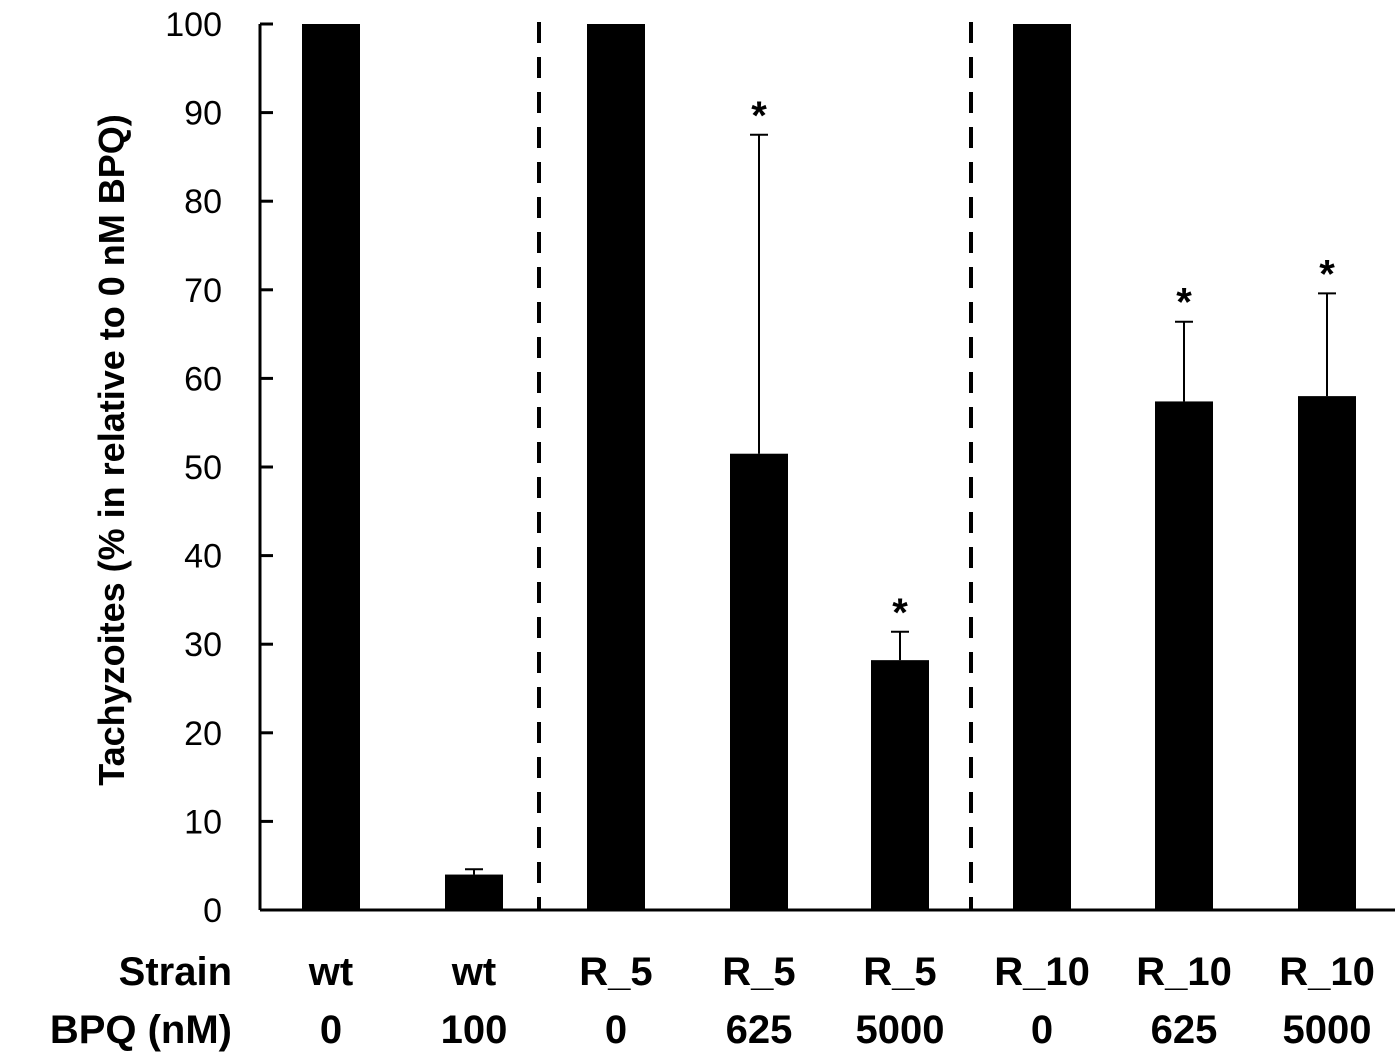  What do you see at coordinates (203, 114) in the screenshot?
I see `y-tick-label: 90` at bounding box center [203, 114].